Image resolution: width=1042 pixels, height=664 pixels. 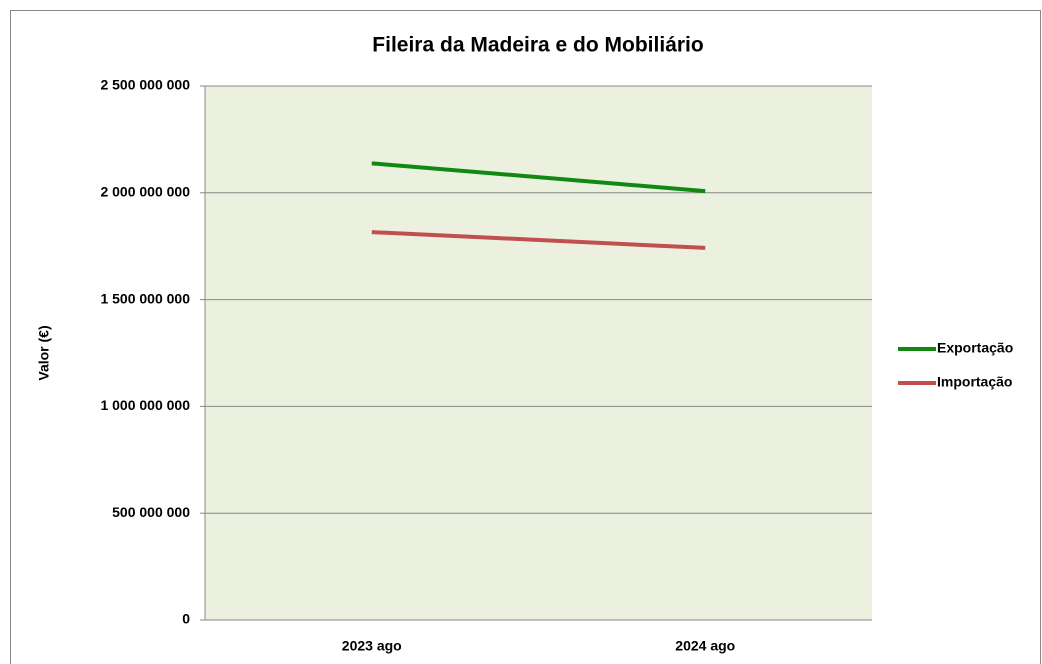 I want to click on y-tick-label: 1 000 000 000, so click(x=145, y=405).